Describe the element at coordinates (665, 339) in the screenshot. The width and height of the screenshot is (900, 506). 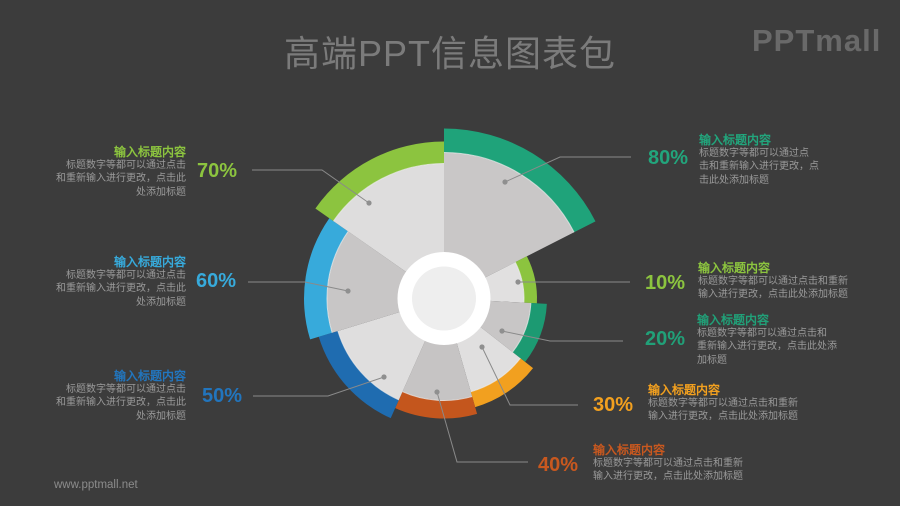
I see `percent-20: 20%` at that location.